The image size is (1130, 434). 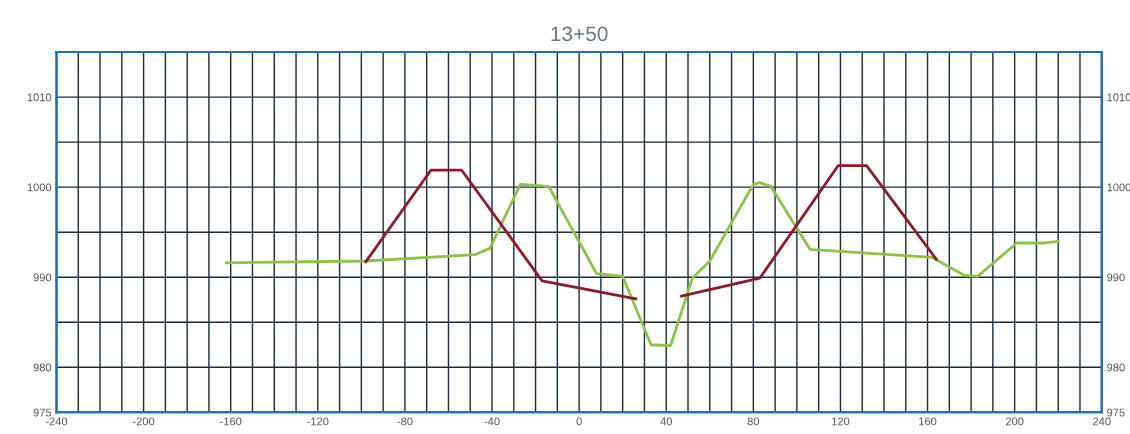 What do you see at coordinates (42, 412) in the screenshot?
I see `y-tick-label: 975` at bounding box center [42, 412].